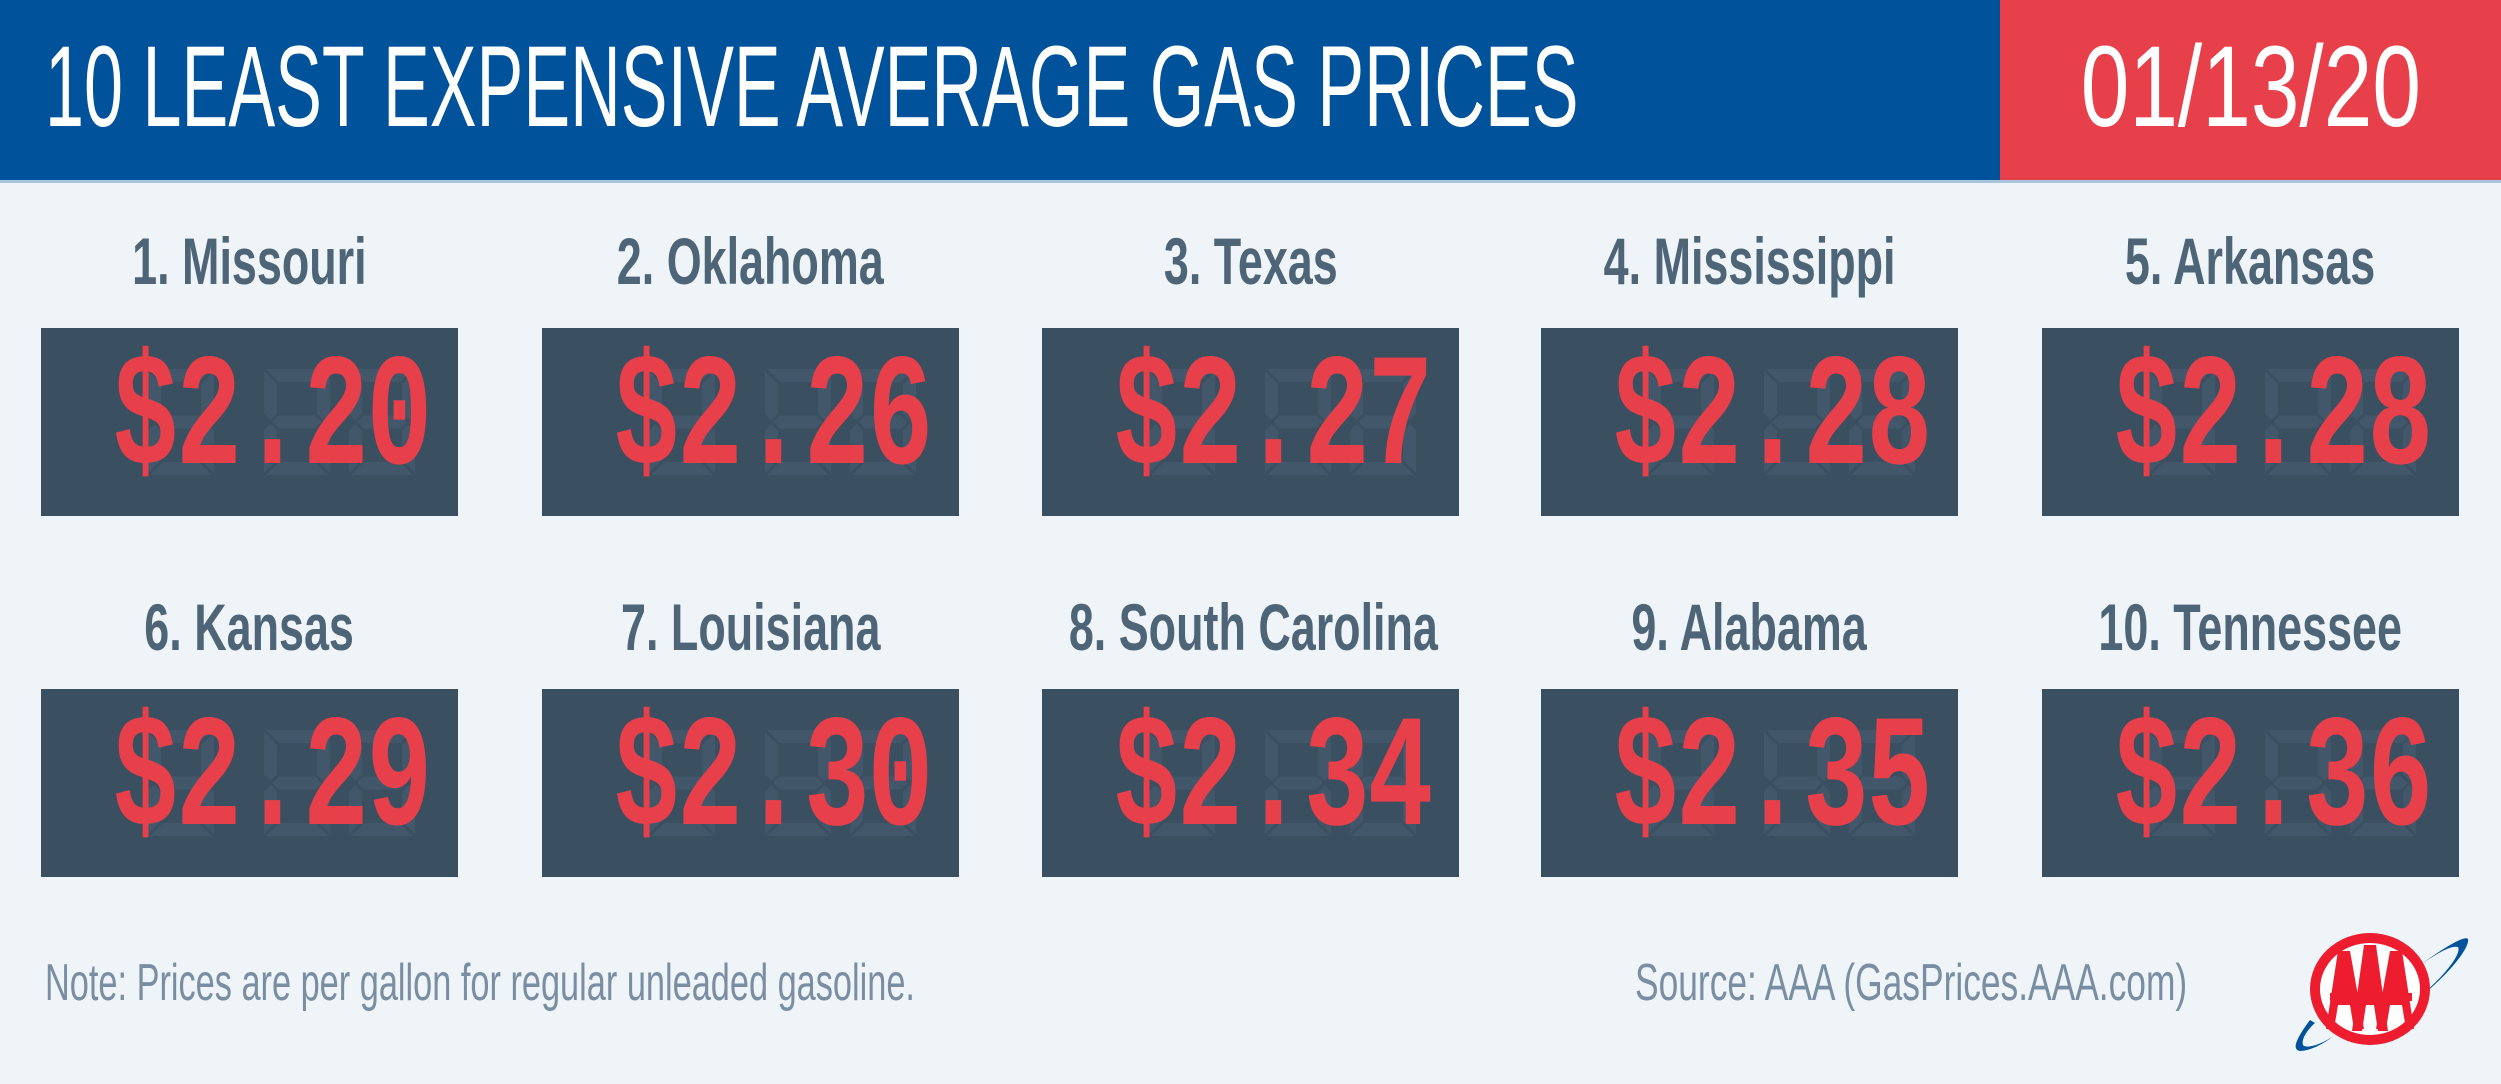  I want to click on price-value: $2.36, so click(2273, 782).